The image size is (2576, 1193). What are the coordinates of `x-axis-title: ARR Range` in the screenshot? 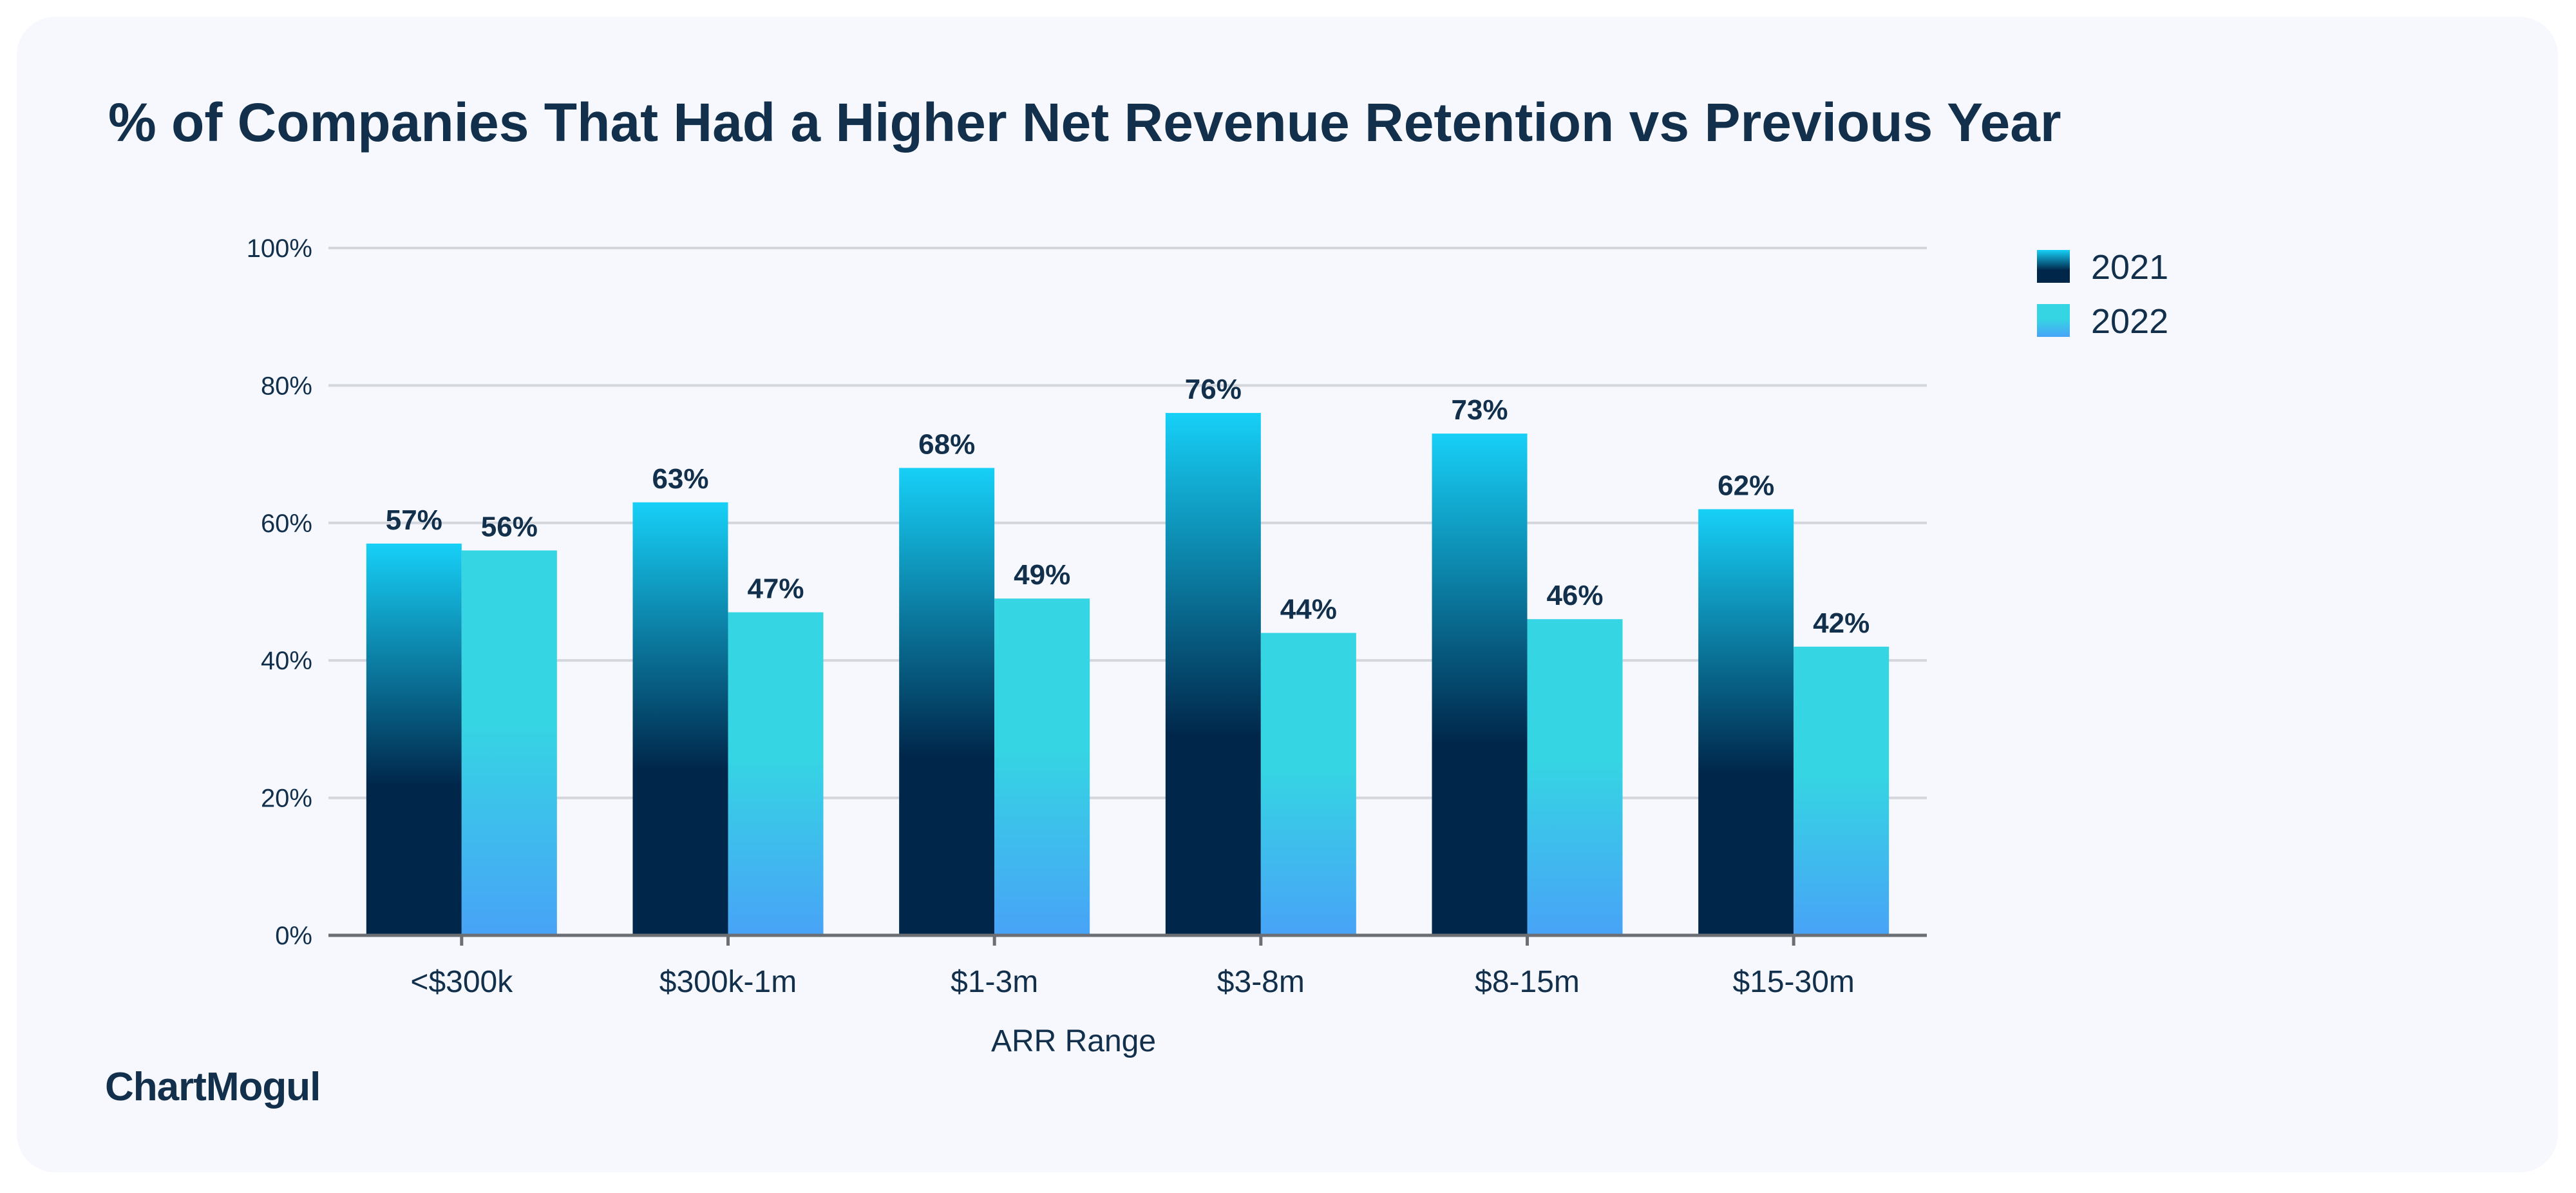 It's located at (1073, 1041).